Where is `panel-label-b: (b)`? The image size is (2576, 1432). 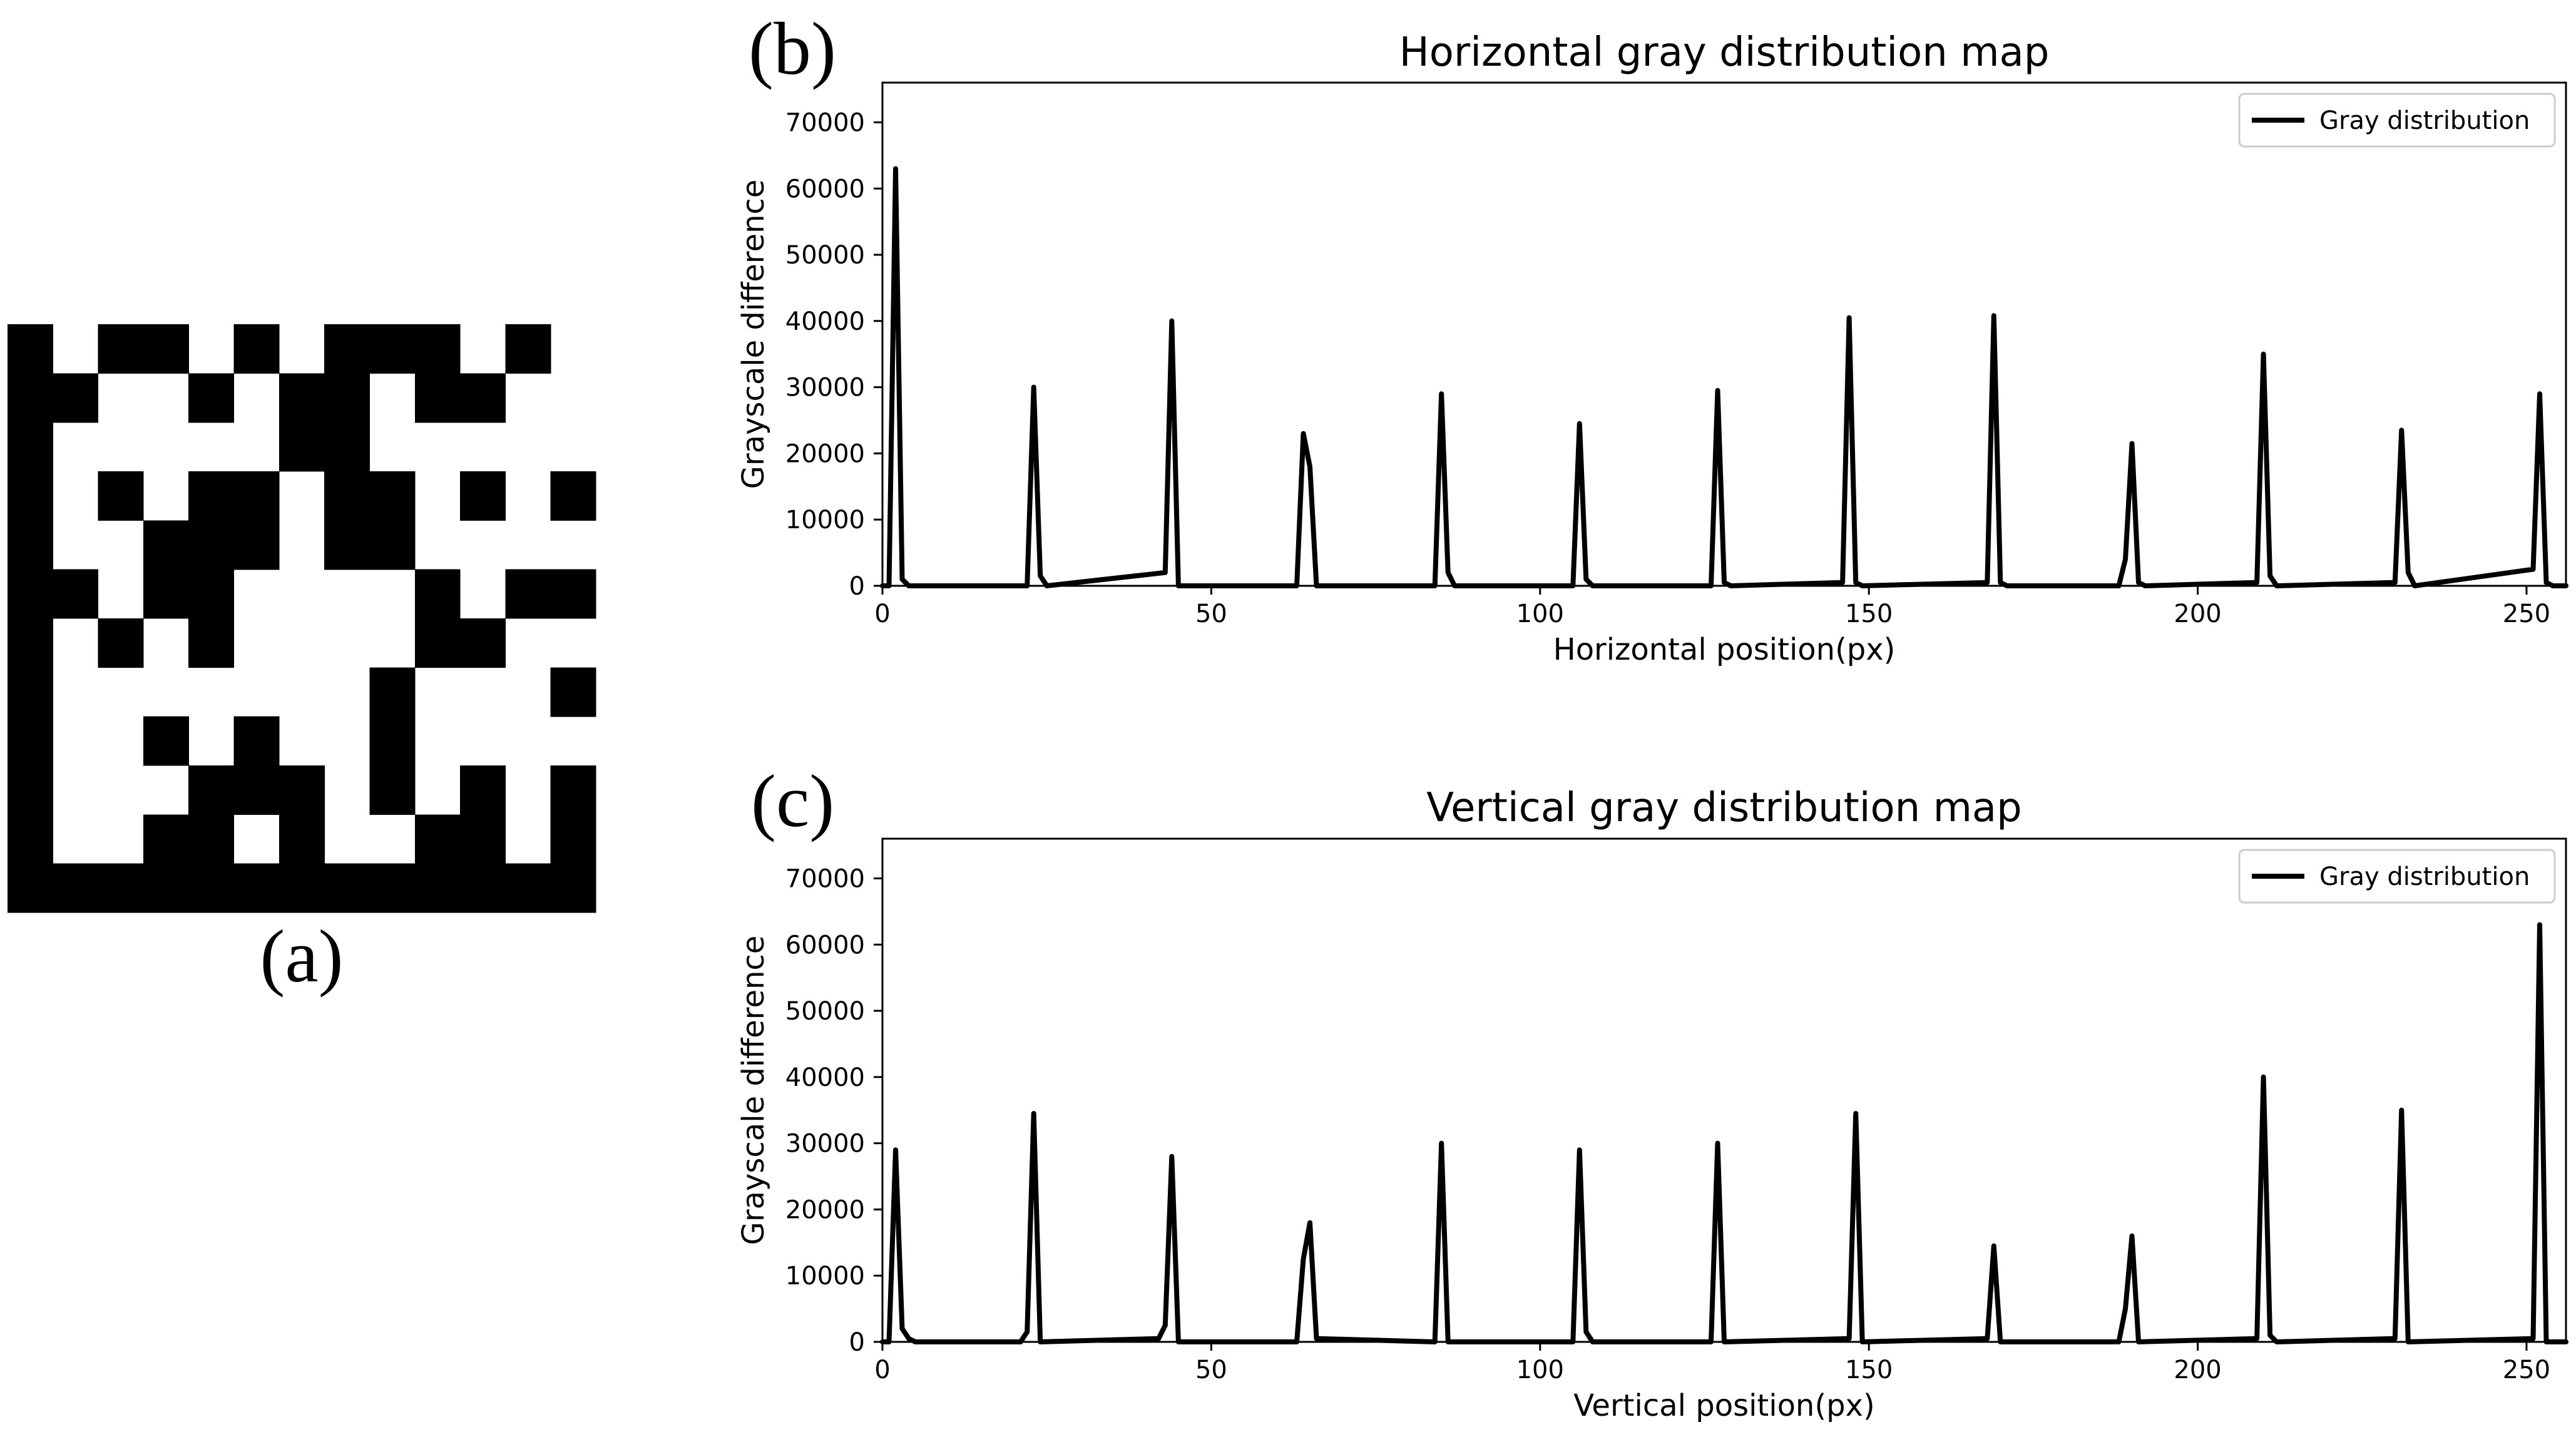 panel-label-b: (b) is located at coordinates (792, 48).